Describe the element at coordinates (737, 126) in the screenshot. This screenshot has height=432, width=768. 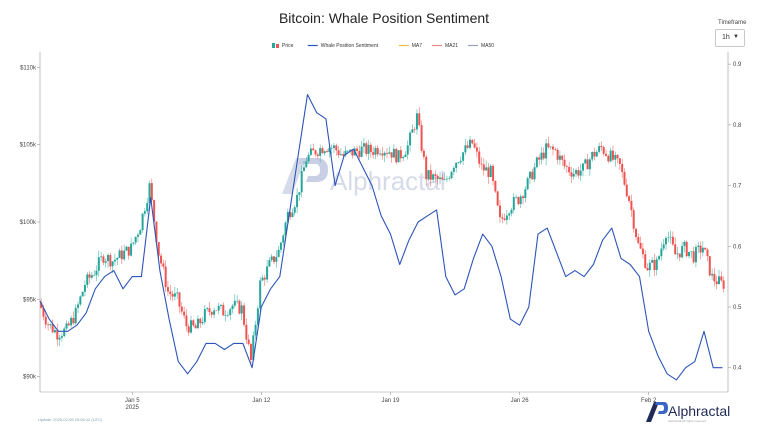
I see `y-right-tick-label: 0.8` at that location.